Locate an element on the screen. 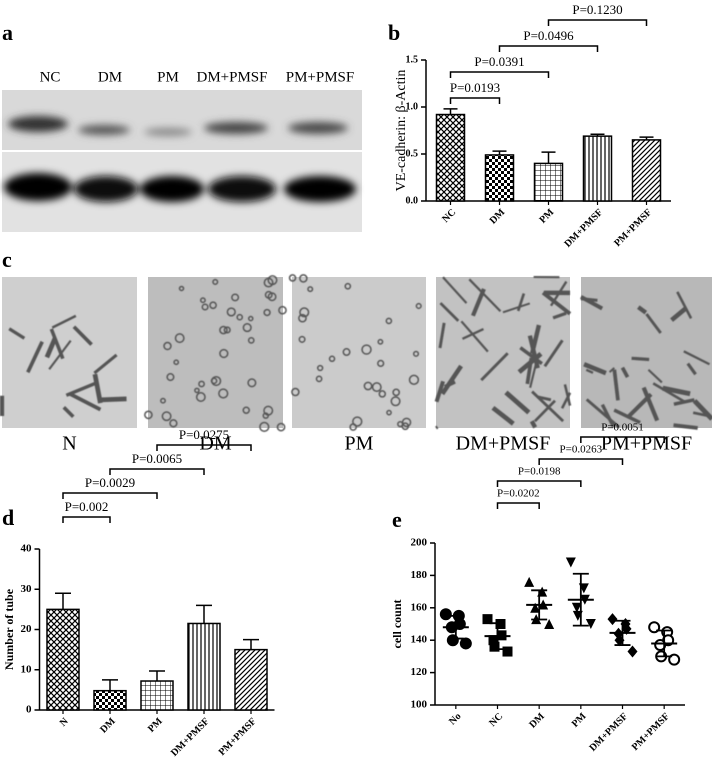  lane-label: PM+PMSF is located at coordinates (320, 77).